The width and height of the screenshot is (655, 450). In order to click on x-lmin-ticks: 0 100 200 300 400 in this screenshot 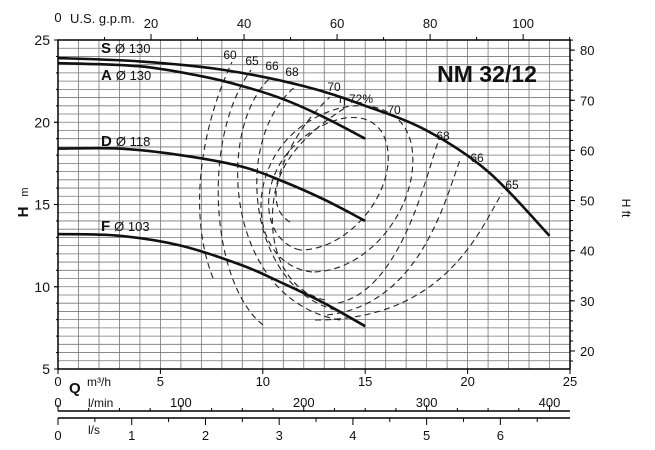, I will do `click(307, 403)`.